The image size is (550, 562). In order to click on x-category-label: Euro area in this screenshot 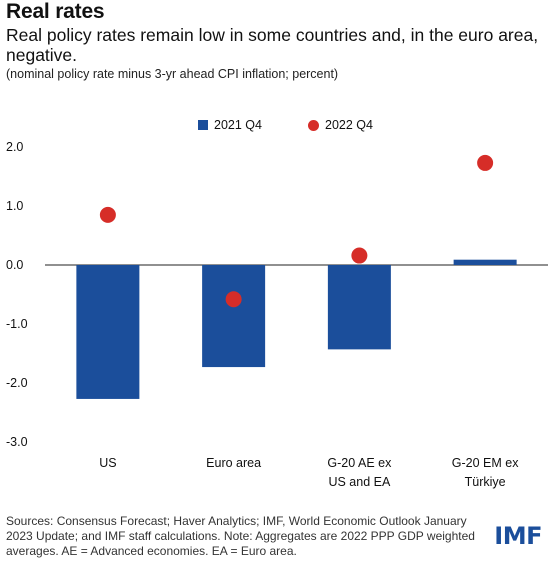, I will do `click(233, 463)`.